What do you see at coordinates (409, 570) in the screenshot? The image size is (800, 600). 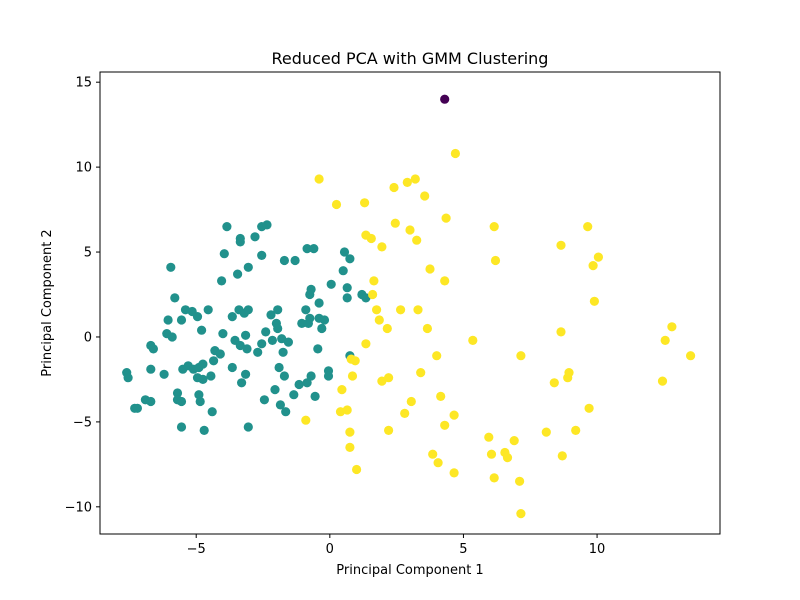 I see `x-axis-label: Principal Component 1` at bounding box center [409, 570].